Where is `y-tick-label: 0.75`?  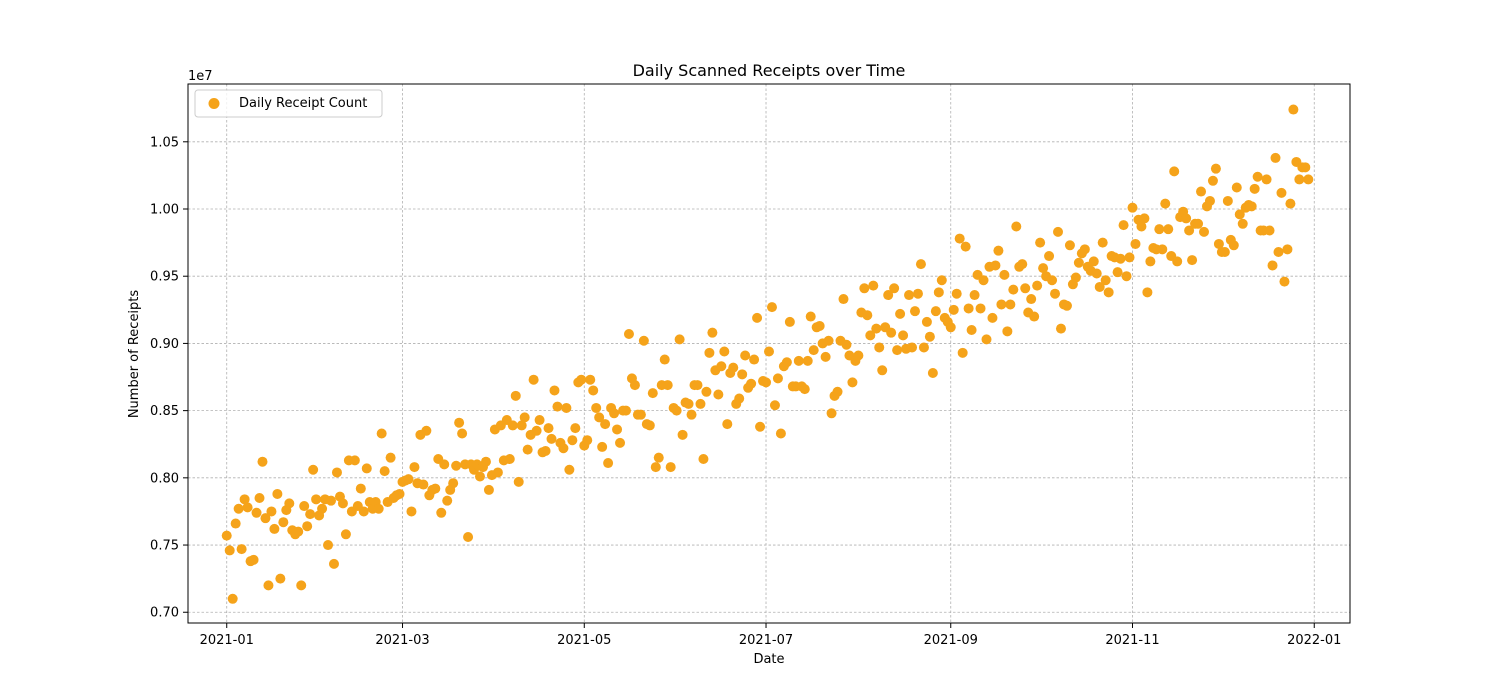
y-tick-label: 0.75 is located at coordinates (164, 546).